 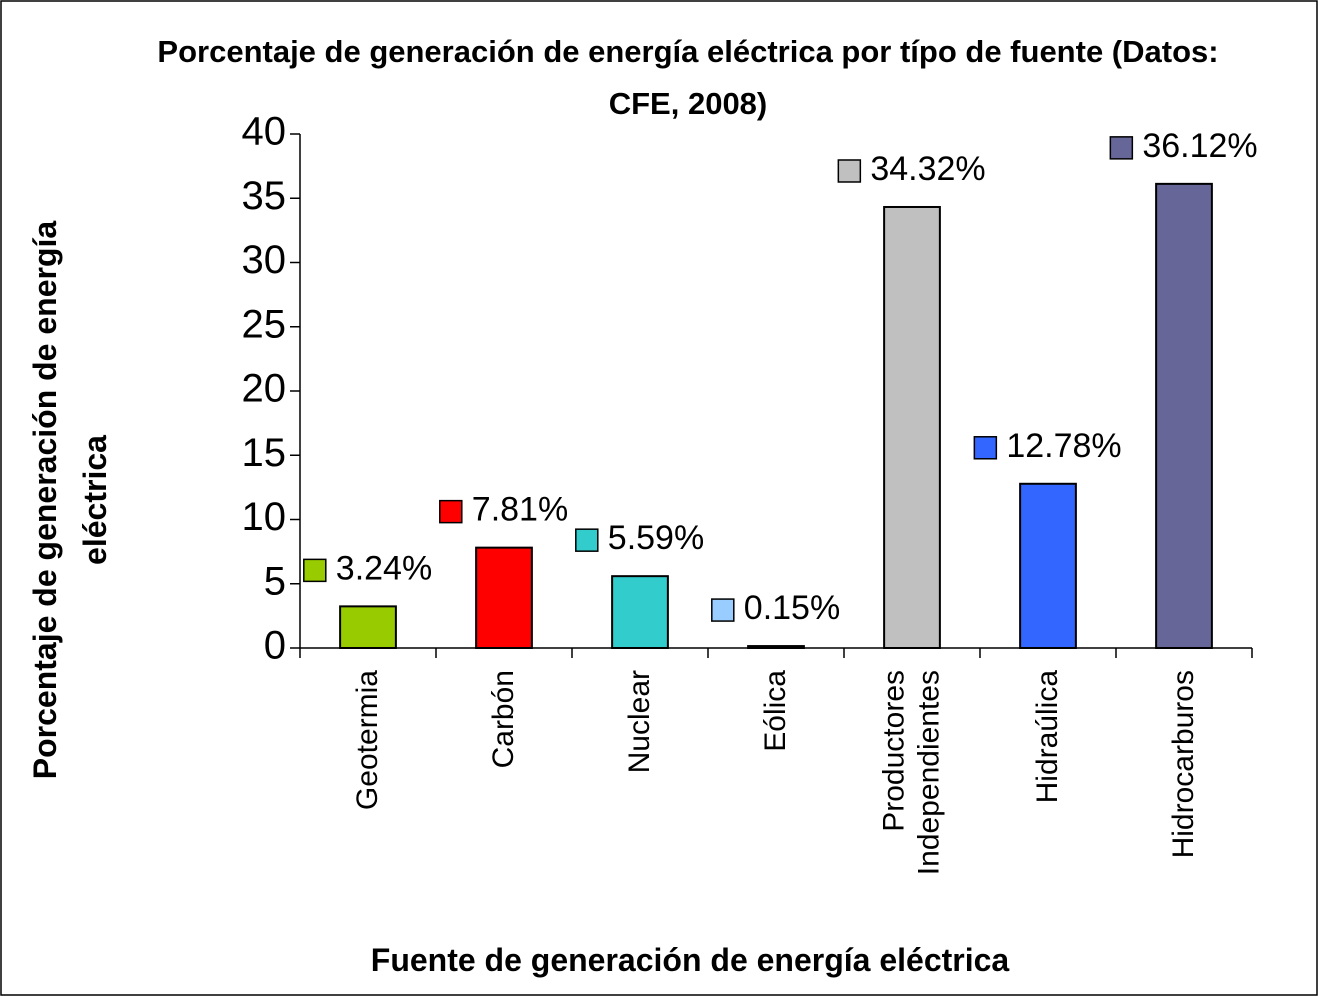 What do you see at coordinates (927, 169) in the screenshot?
I see `data-label: 34.32%` at bounding box center [927, 169].